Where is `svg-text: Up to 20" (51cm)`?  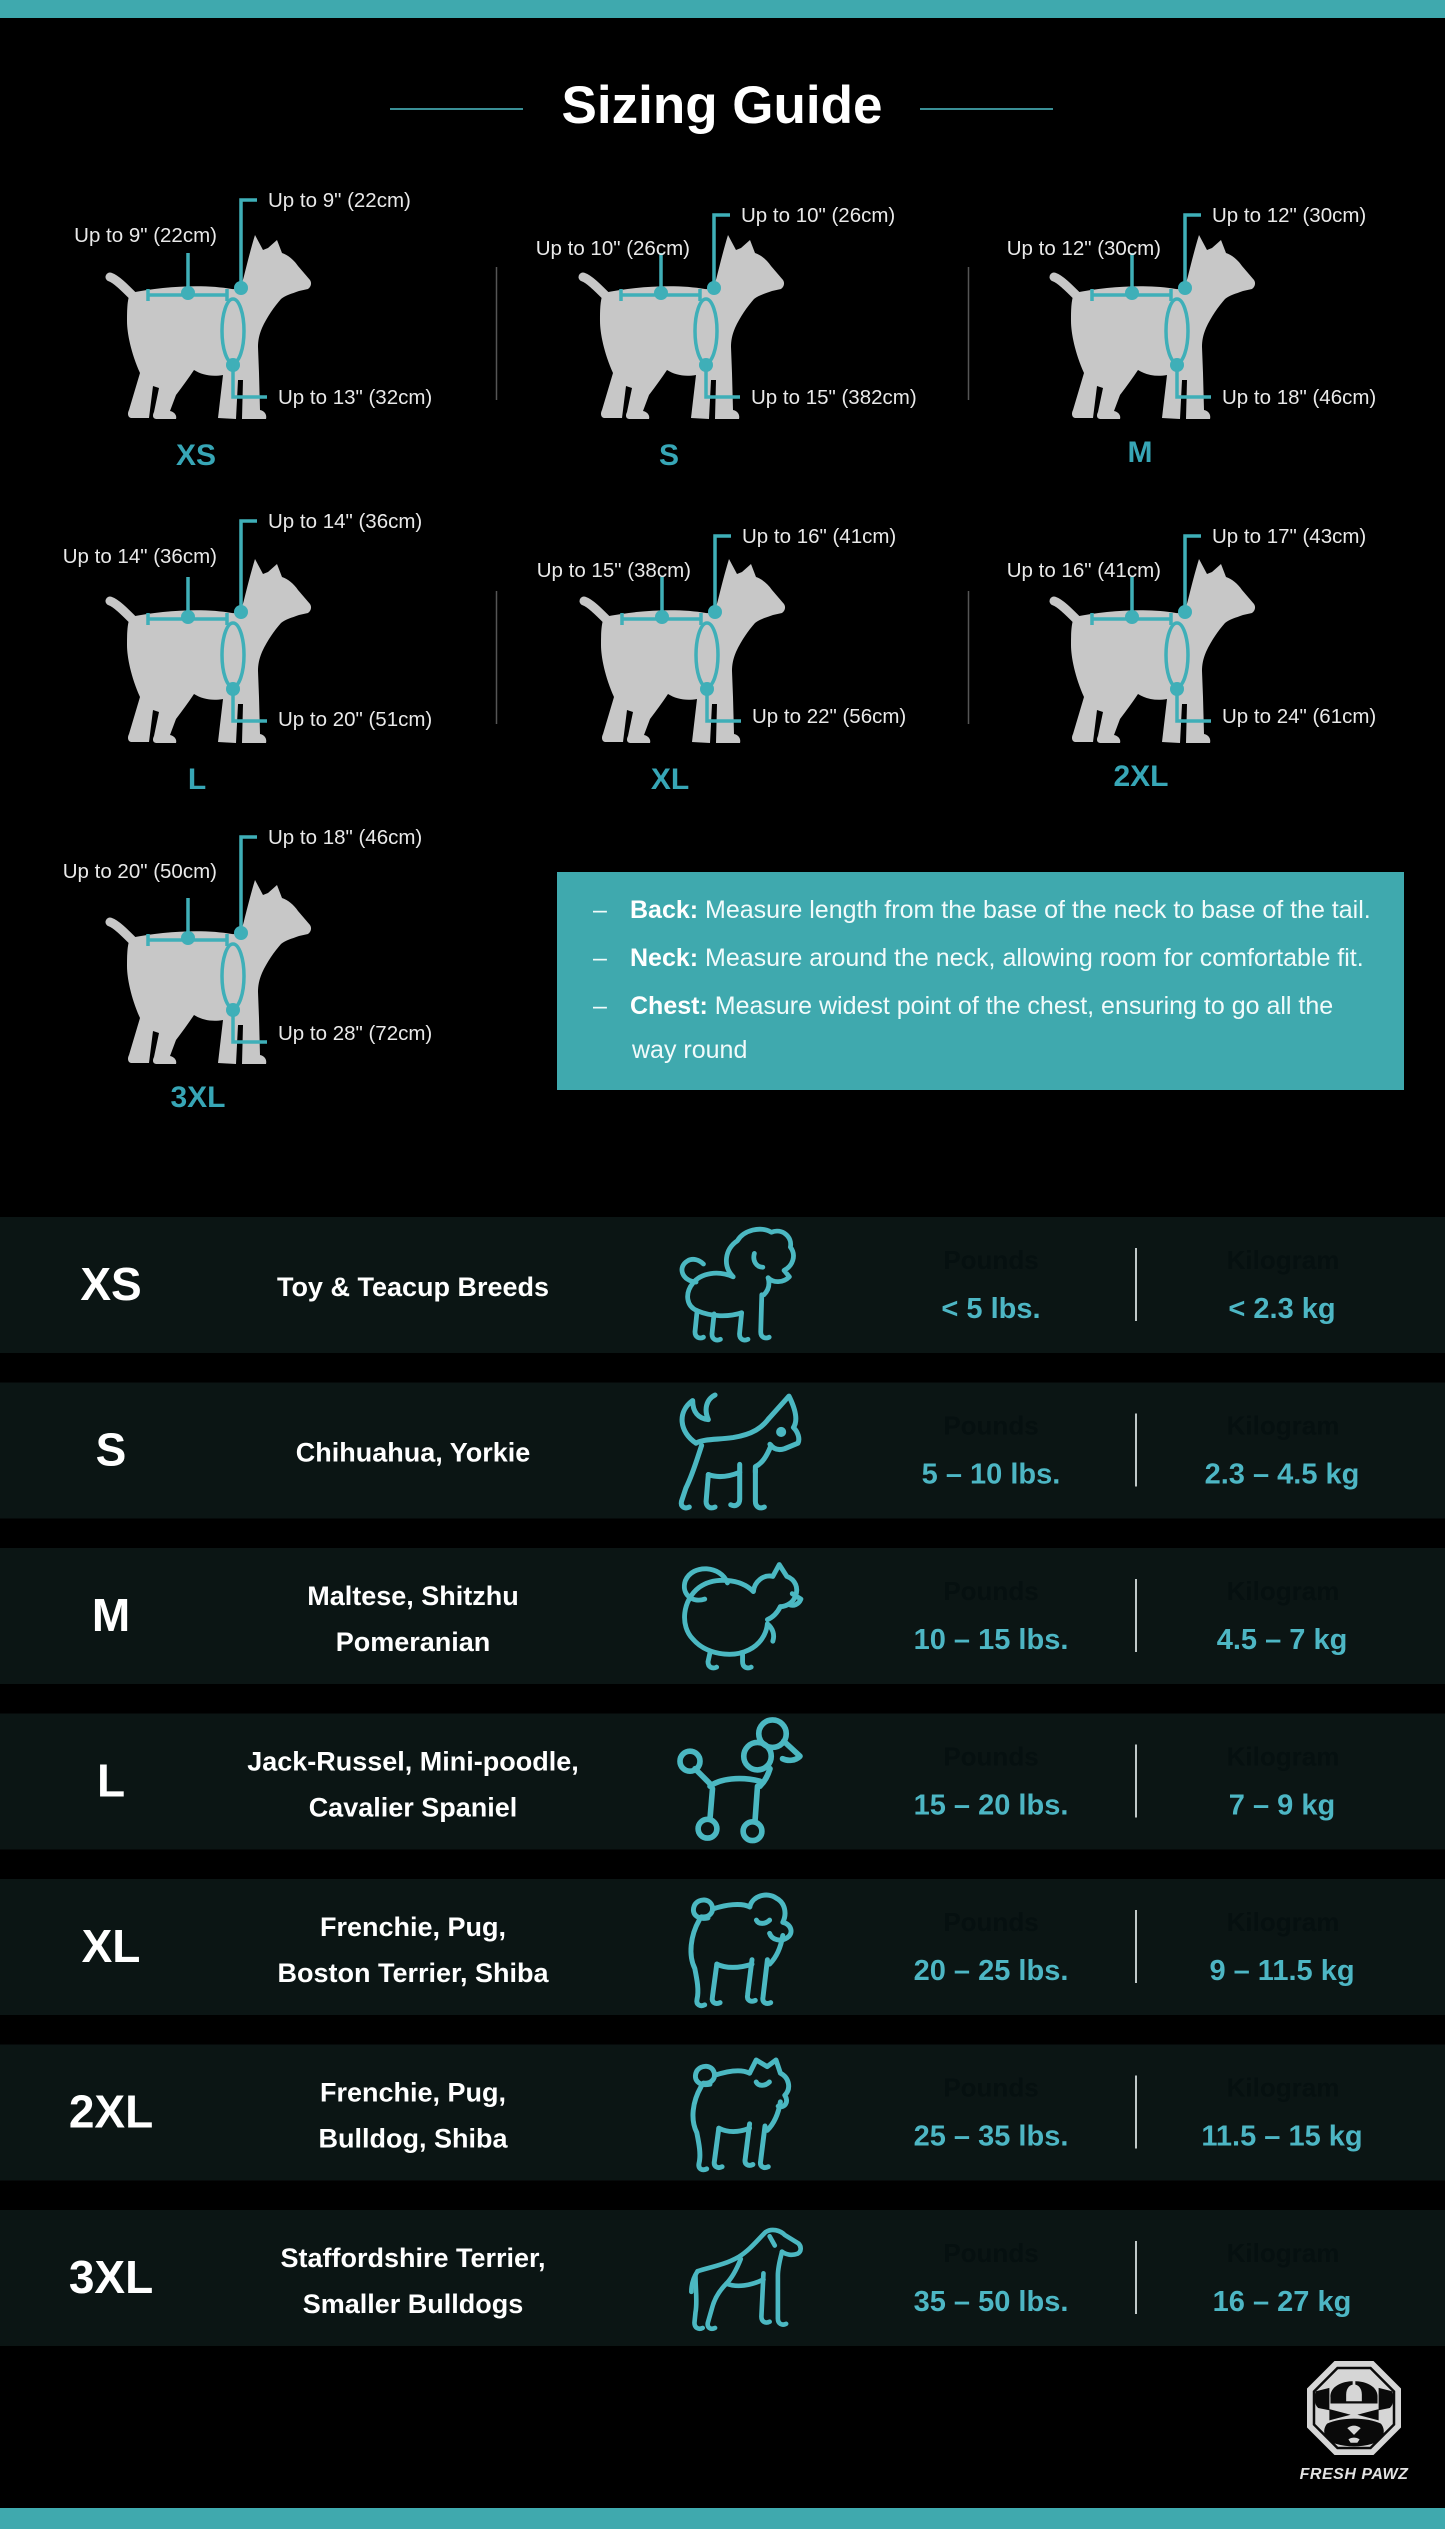 svg-text: Up to 20" (51cm) is located at coordinates (355, 719).